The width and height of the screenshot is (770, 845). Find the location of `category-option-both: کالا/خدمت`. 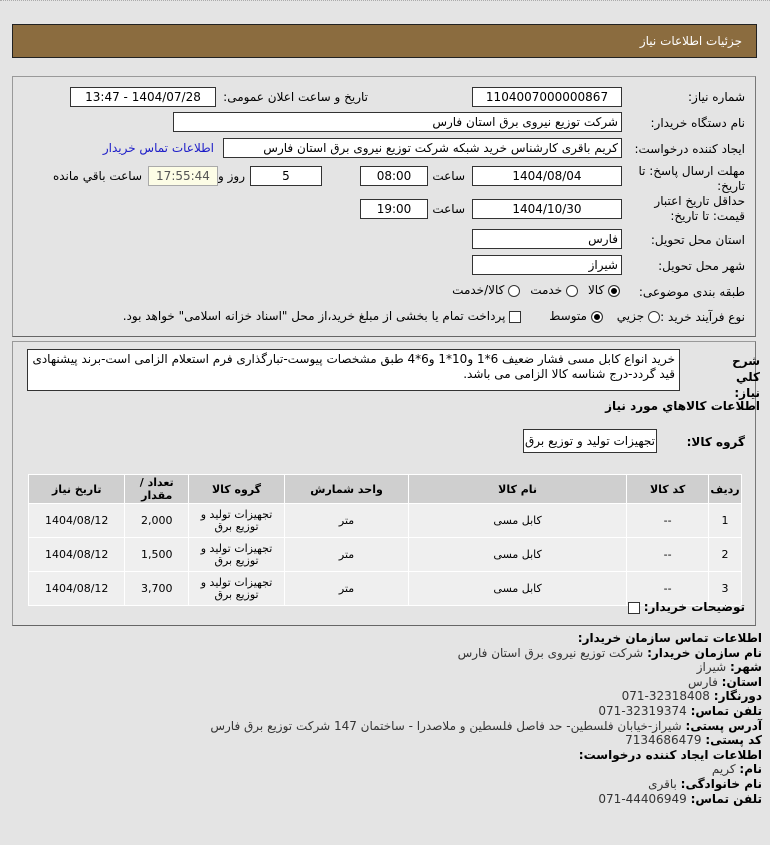

category-option-both: کالا/خدمت is located at coordinates (486, 290).